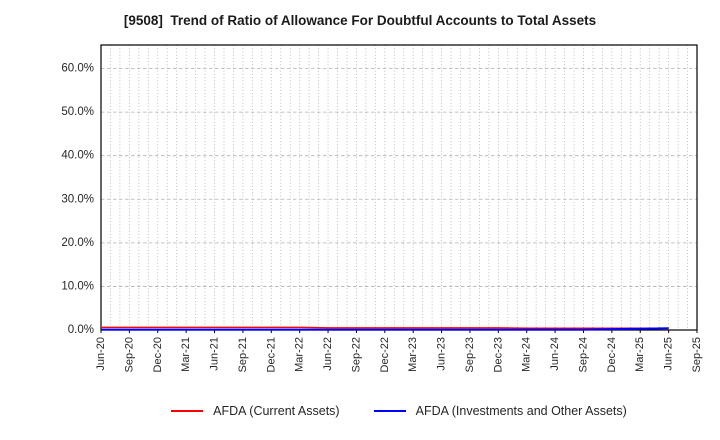 The width and height of the screenshot is (720, 440). What do you see at coordinates (612, 354) in the screenshot?
I see `x-tick-label: Dec-24` at bounding box center [612, 354].